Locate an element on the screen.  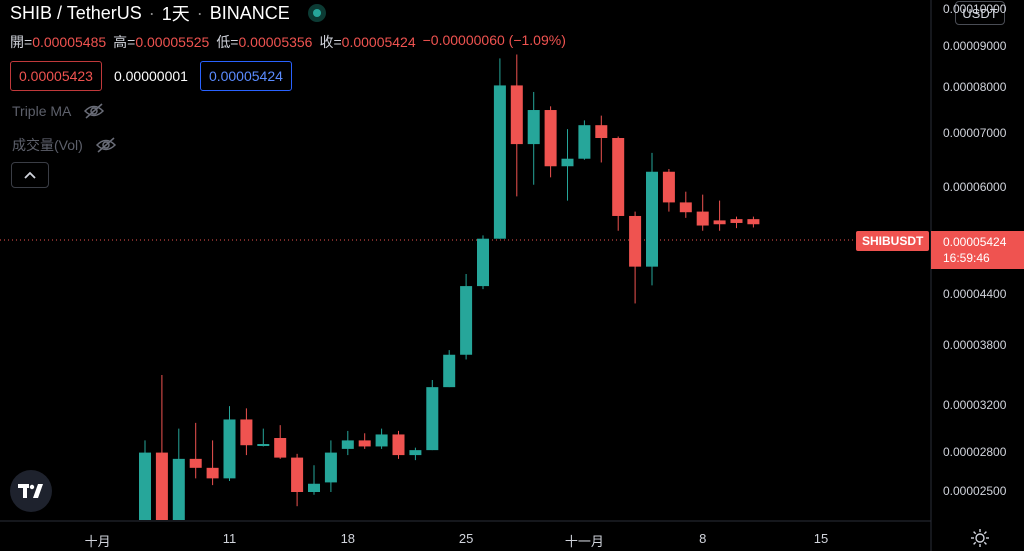
low-value: 0.00005356 is located at coordinates (275, 42).